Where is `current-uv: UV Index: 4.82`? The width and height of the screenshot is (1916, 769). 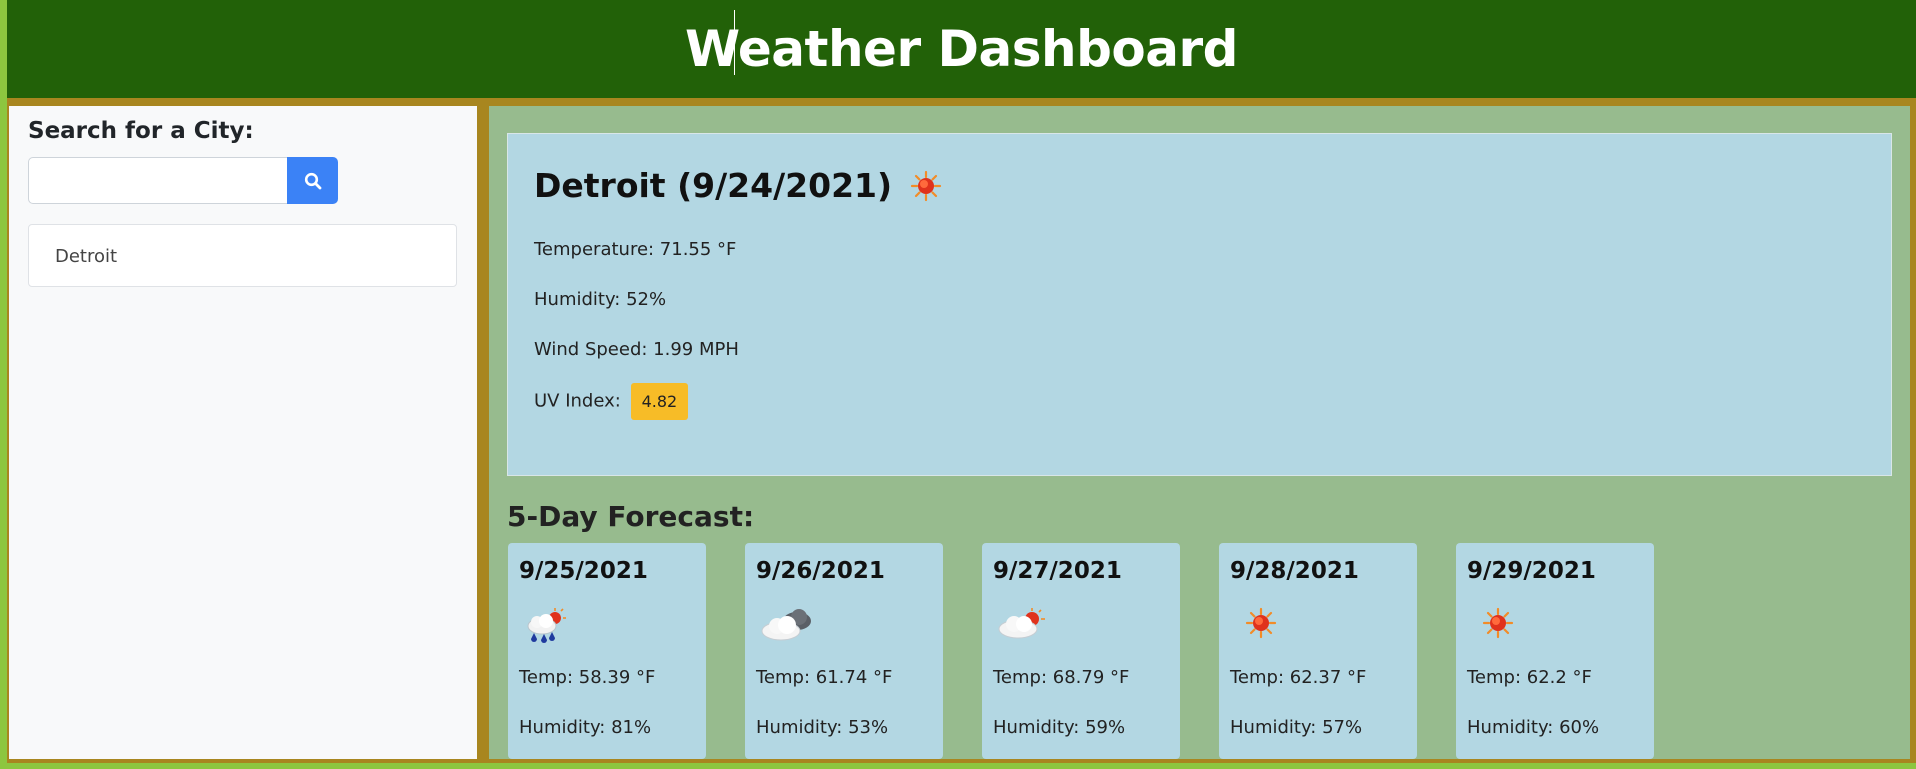
current-uv: UV Index: 4.82 is located at coordinates (611, 401).